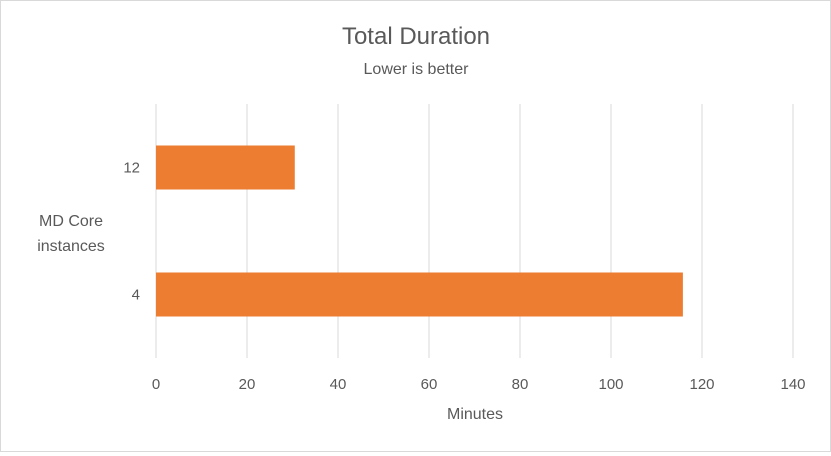  I want to click on x-tick-label-60: 60, so click(429, 384).